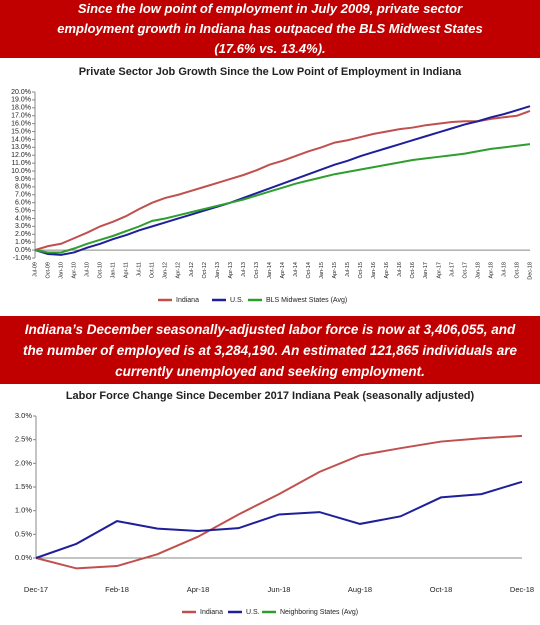 This screenshot has width=540, height=625. What do you see at coordinates (21, 139) in the screenshot?
I see `y-tick-label: 14.0%` at bounding box center [21, 139].